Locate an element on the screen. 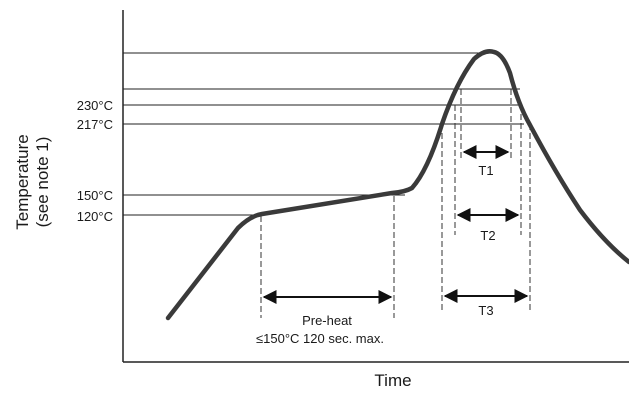  tick-label-230c: 230°C is located at coordinates (95, 105).